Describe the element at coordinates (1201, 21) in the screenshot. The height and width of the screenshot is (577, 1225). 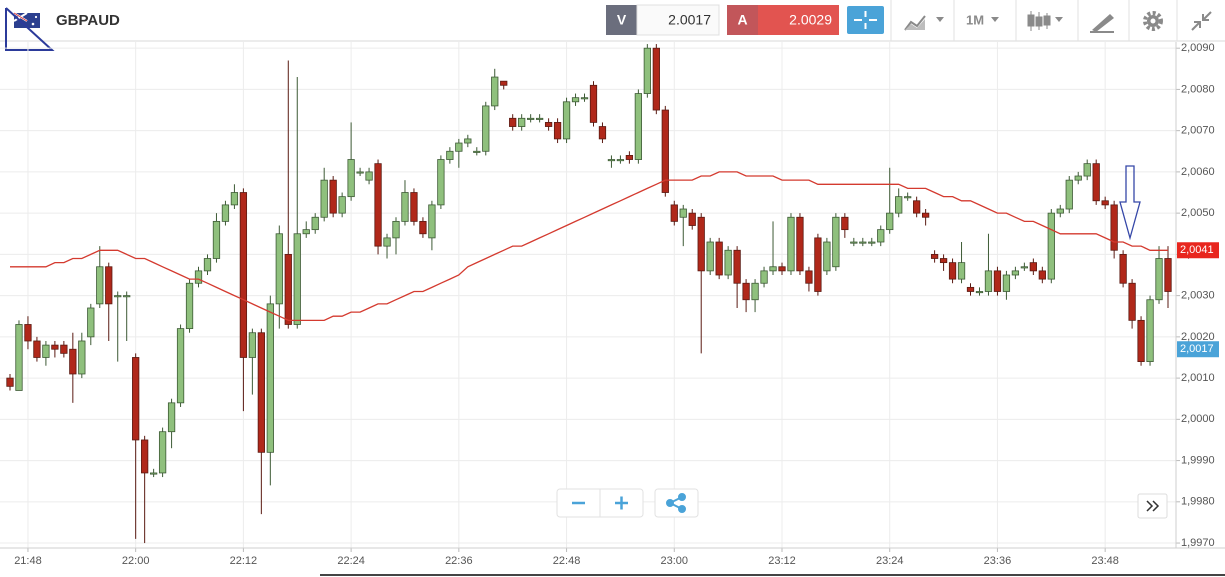
I see `collapse-button` at that location.